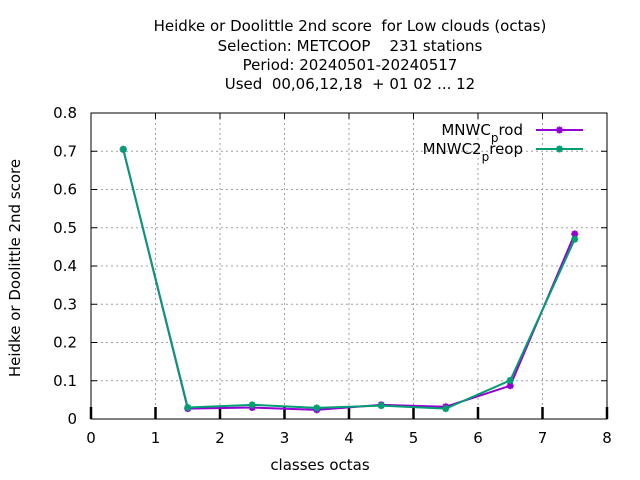 This screenshot has height=480, width=640. Describe the element at coordinates (65, 266) in the screenshot. I see `y-tick-label: 0.4` at that location.